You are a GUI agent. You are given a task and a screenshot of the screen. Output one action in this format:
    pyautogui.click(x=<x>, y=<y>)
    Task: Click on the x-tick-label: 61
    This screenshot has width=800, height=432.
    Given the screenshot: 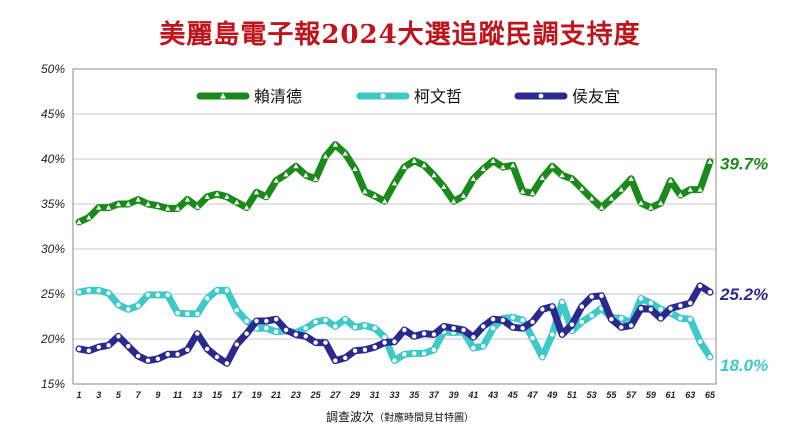 What is the action you would take?
    pyautogui.click(x=671, y=395)
    